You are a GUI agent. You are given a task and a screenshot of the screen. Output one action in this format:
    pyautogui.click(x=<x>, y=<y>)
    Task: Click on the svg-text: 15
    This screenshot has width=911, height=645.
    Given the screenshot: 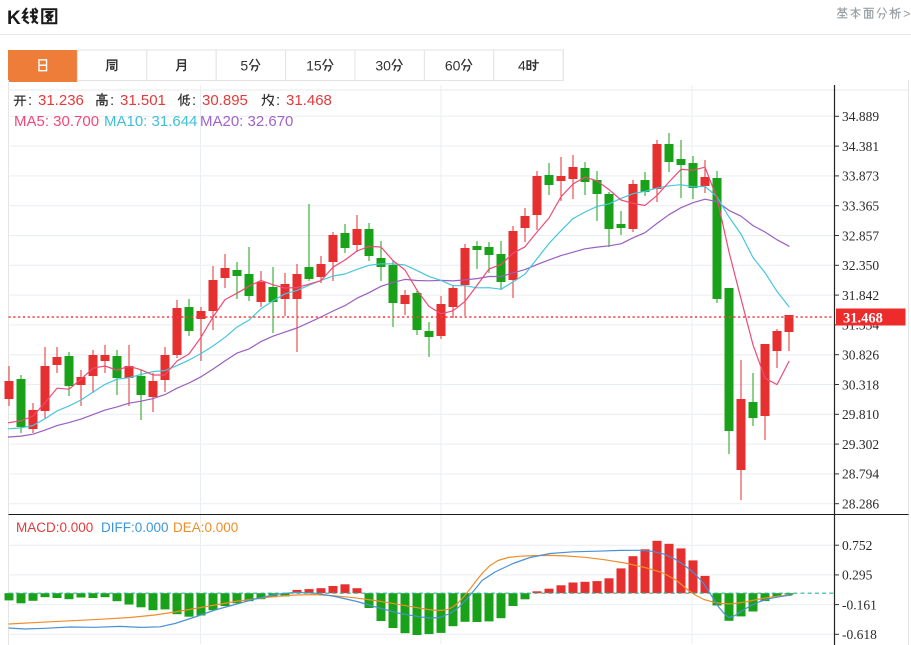 What is the action you would take?
    pyautogui.click(x=314, y=66)
    